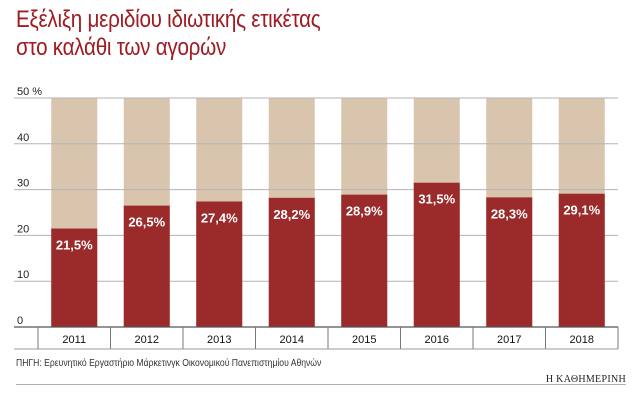  I want to click on data-label: 26,5%, so click(146, 222).